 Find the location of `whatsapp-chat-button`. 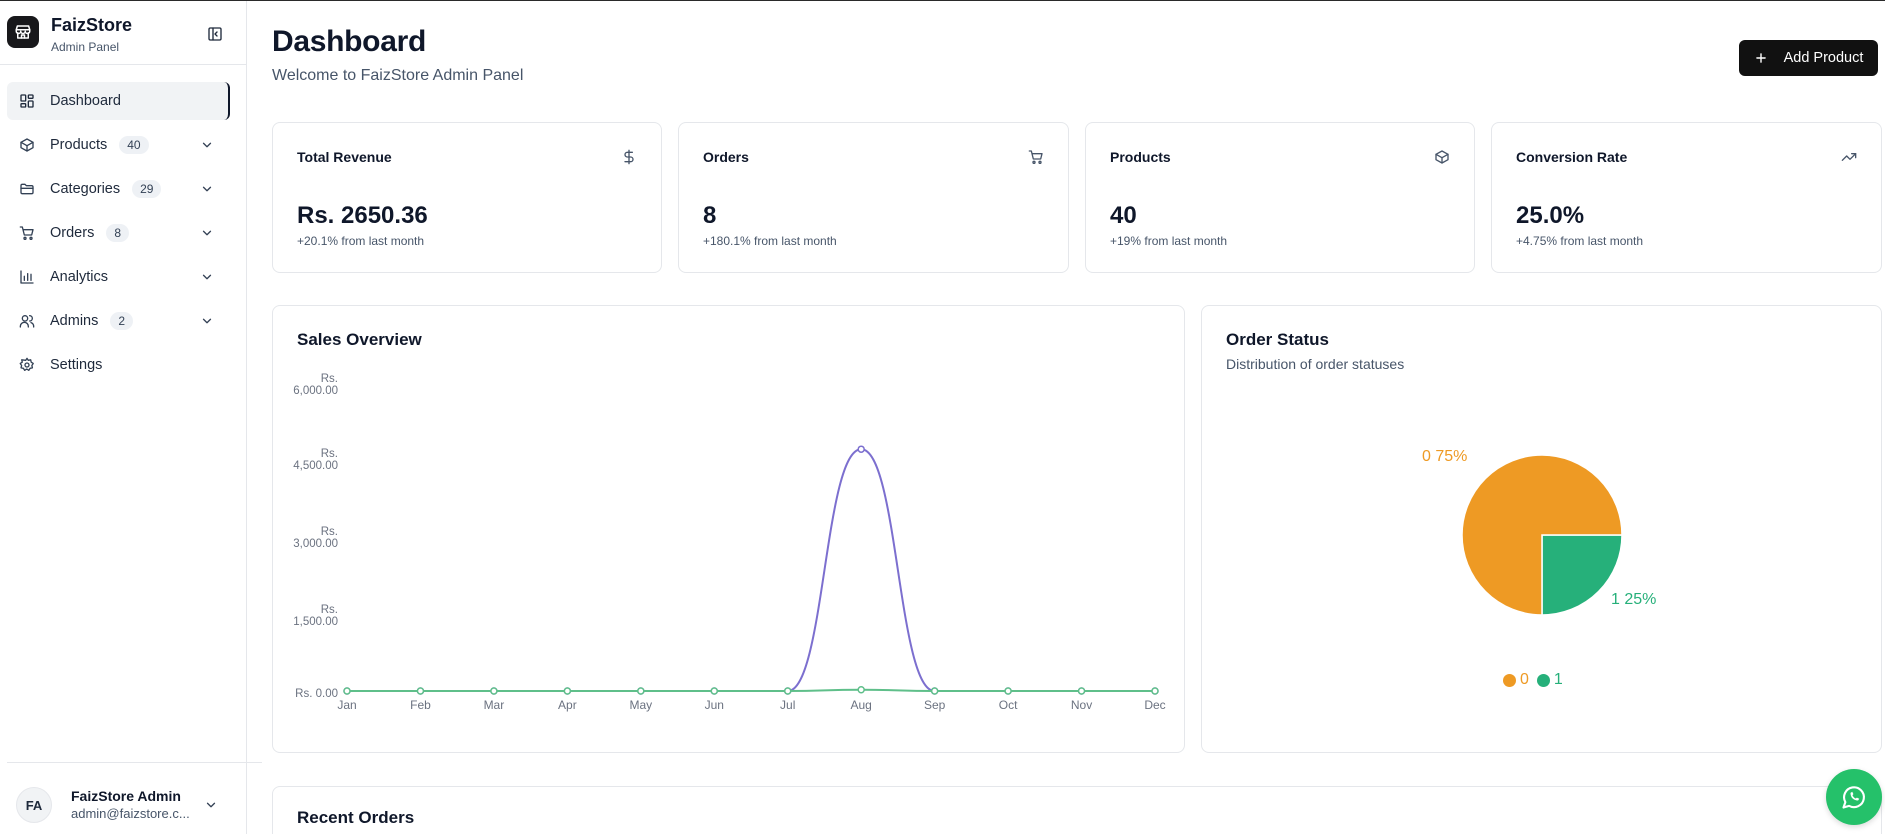

whatsapp-chat-button is located at coordinates (1854, 797).